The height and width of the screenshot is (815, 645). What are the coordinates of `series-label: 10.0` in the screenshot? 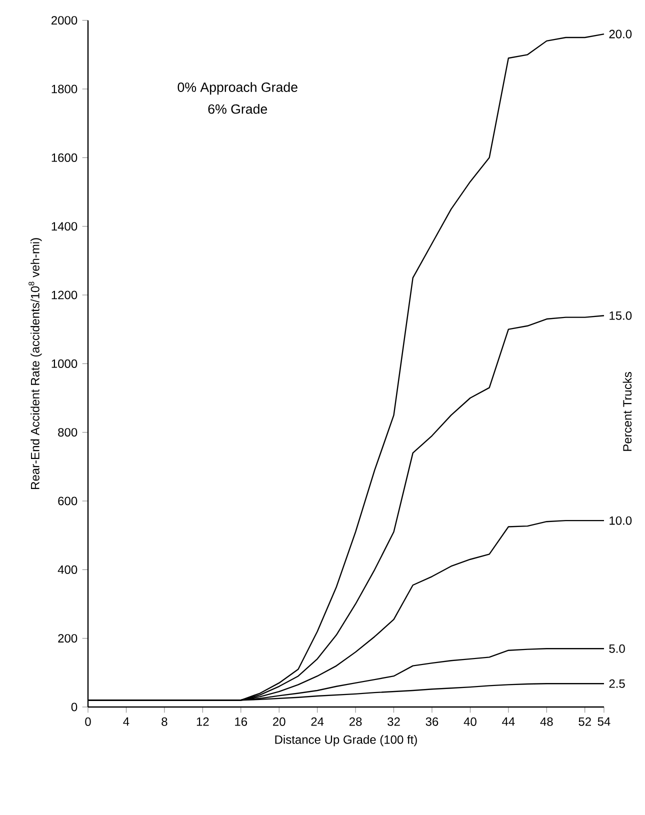 It's located at (621, 520).